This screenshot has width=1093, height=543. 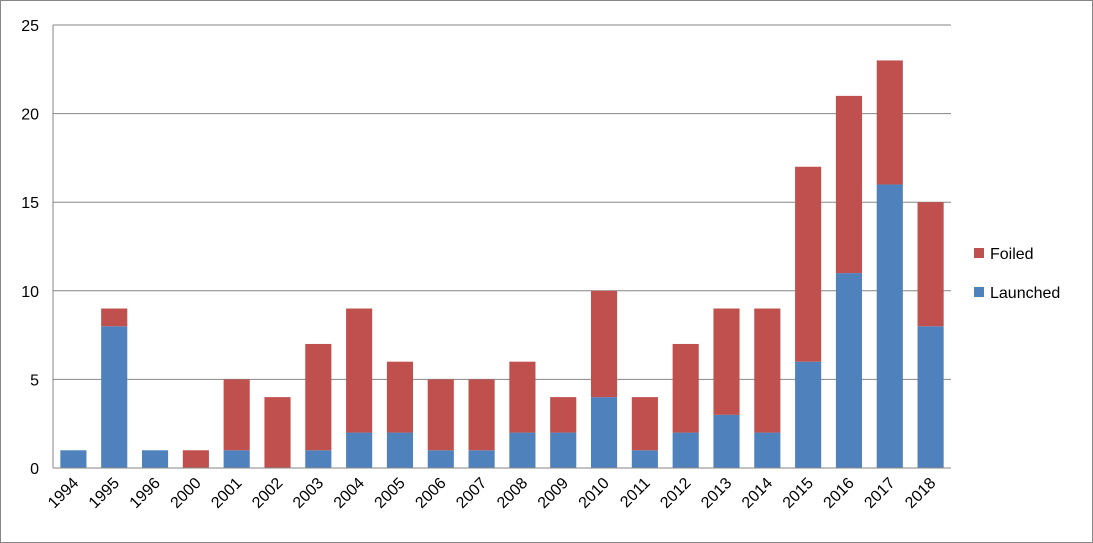 What do you see at coordinates (30, 115) in the screenshot?
I see `y-tick-label: 20` at bounding box center [30, 115].